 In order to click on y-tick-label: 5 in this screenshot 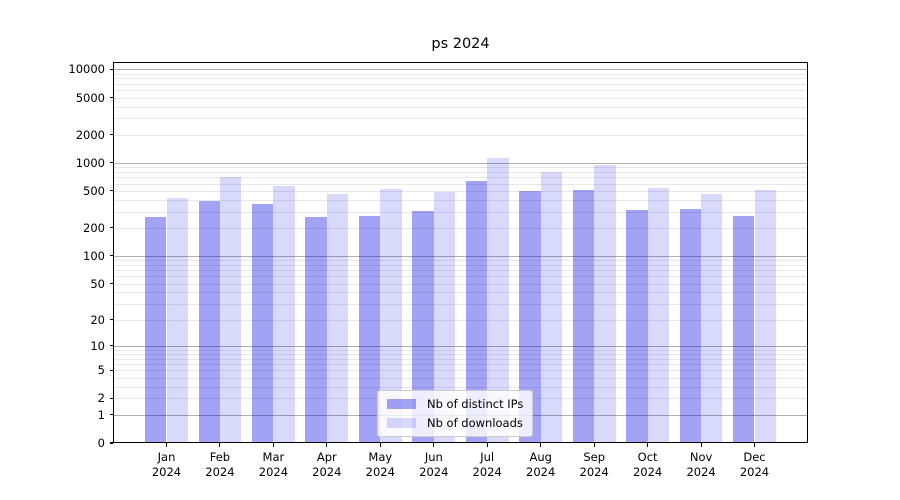, I will do `click(101, 370)`.